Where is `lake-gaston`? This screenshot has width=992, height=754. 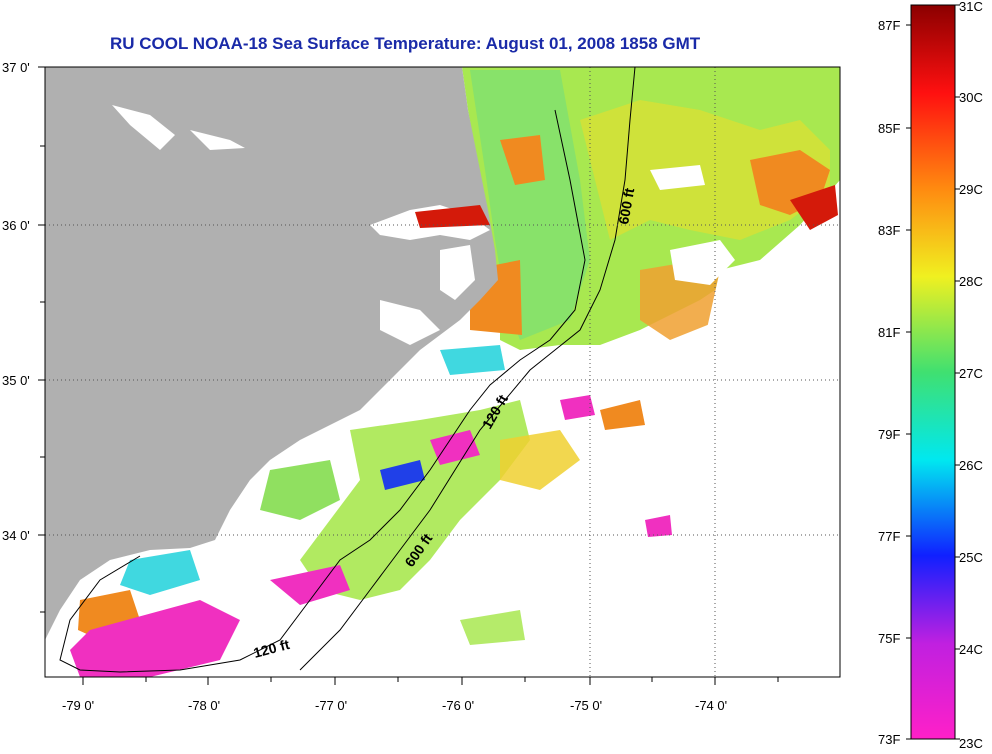
lake-gaston is located at coordinates (217, 140).